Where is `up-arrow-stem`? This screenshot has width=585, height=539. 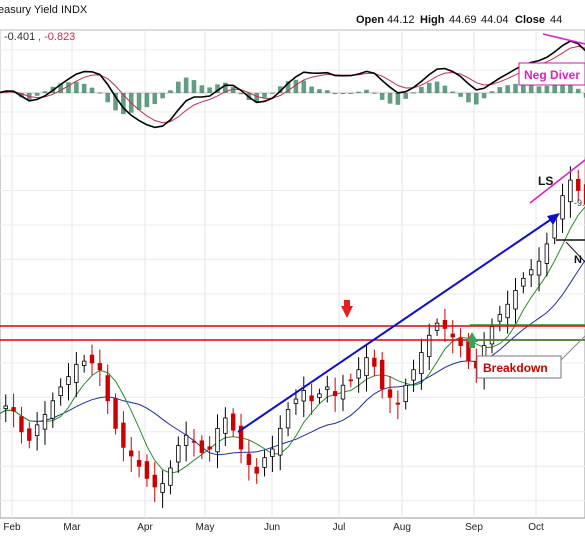
up-arrow-stem is located at coordinates (472, 345).